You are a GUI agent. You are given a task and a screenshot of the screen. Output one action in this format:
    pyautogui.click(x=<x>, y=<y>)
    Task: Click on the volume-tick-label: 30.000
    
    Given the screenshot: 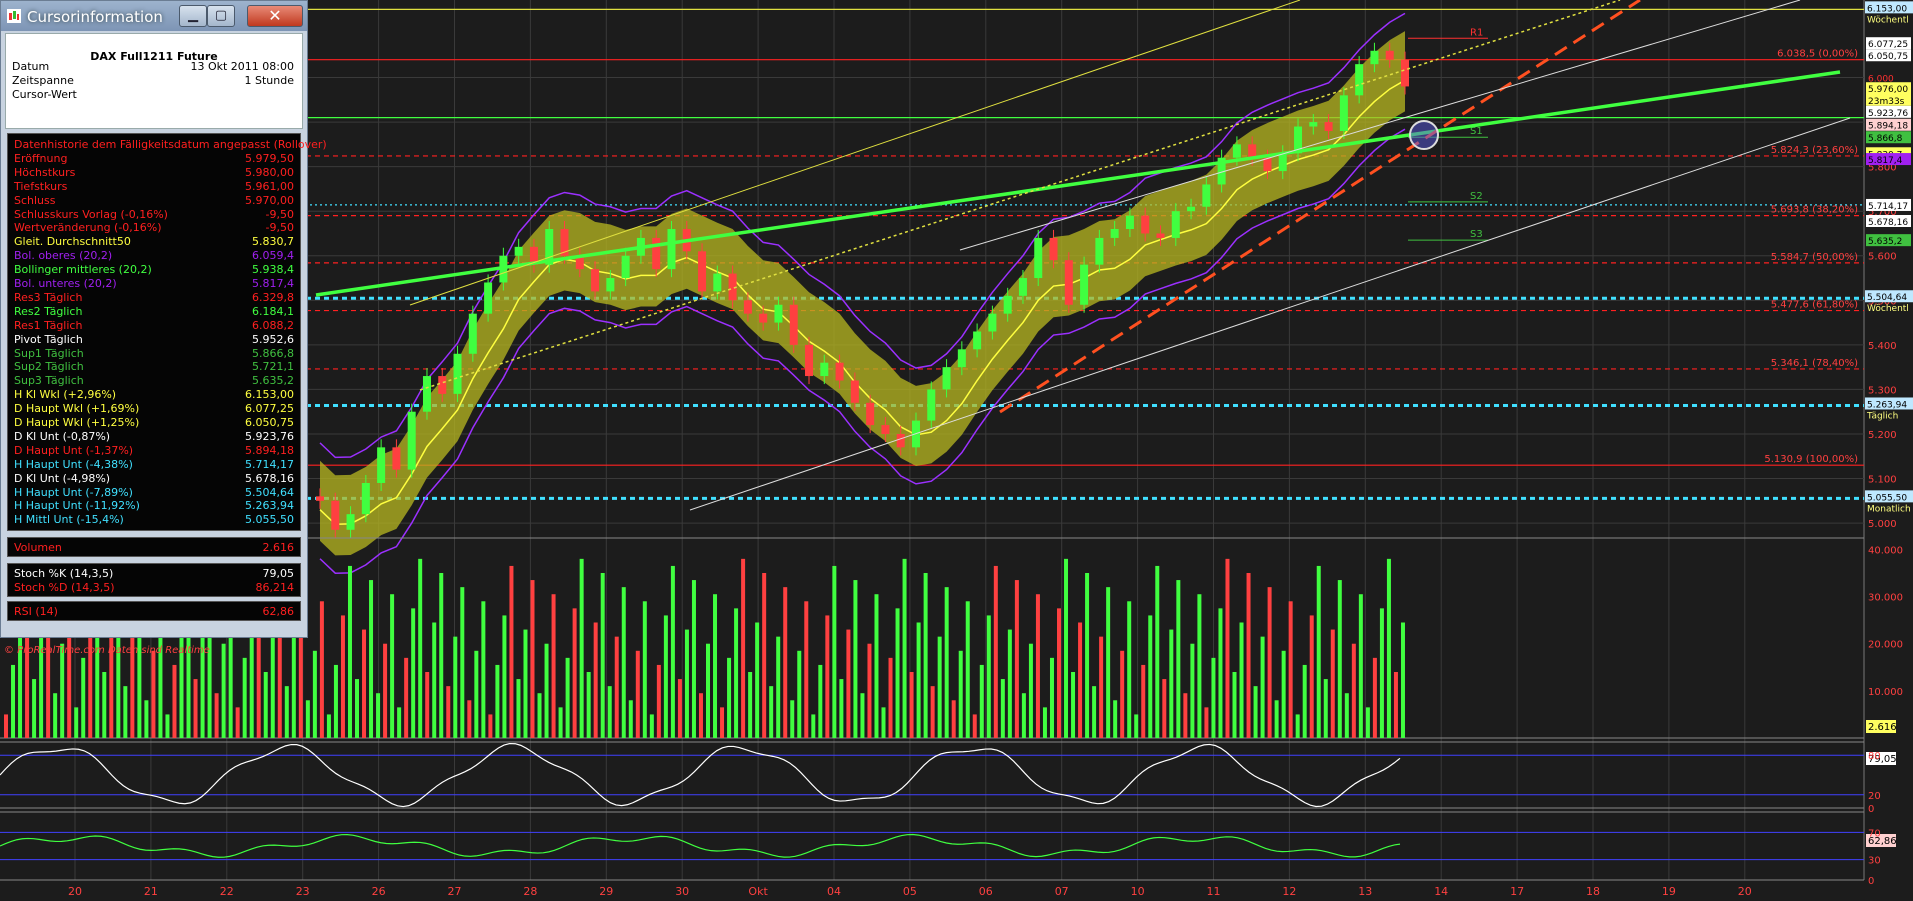 What is the action you would take?
    pyautogui.click(x=1885, y=598)
    